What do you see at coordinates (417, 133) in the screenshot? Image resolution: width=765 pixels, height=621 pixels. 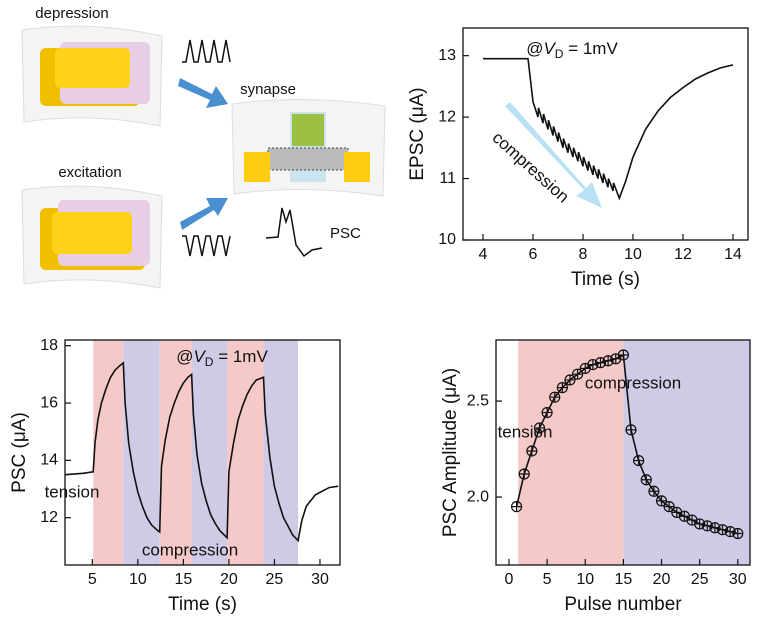 I see `y-axis-label: EPSC (μA)` at bounding box center [417, 133].